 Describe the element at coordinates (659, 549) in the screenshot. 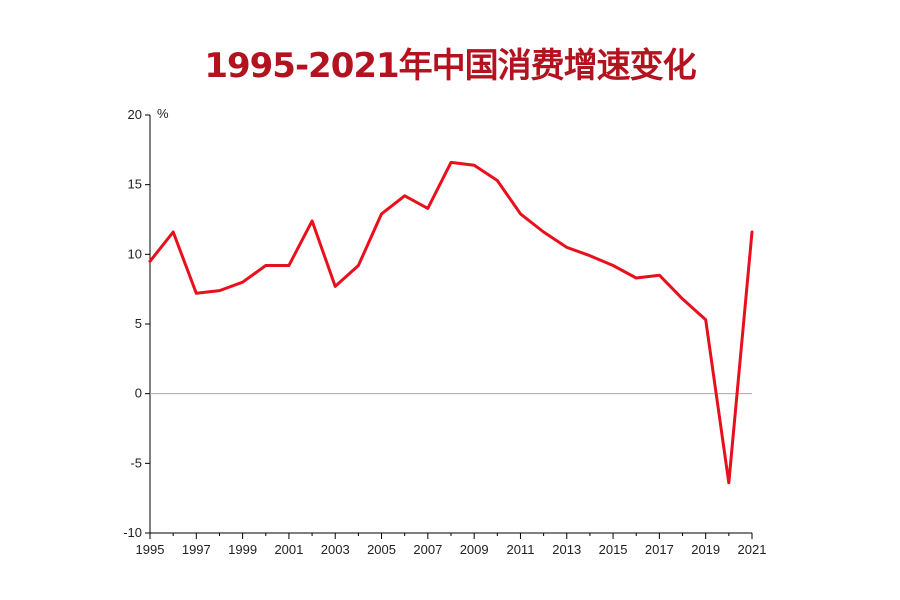

I see `x-tick-label: 2017` at that location.